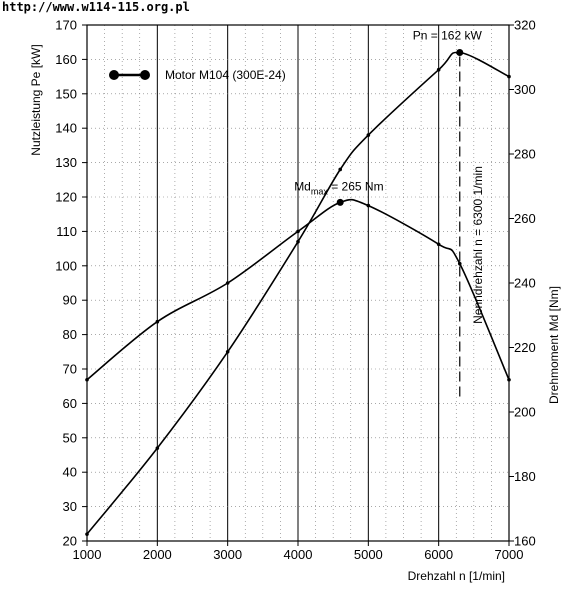  I want to click on y-tick-label: 140, so click(66, 128).